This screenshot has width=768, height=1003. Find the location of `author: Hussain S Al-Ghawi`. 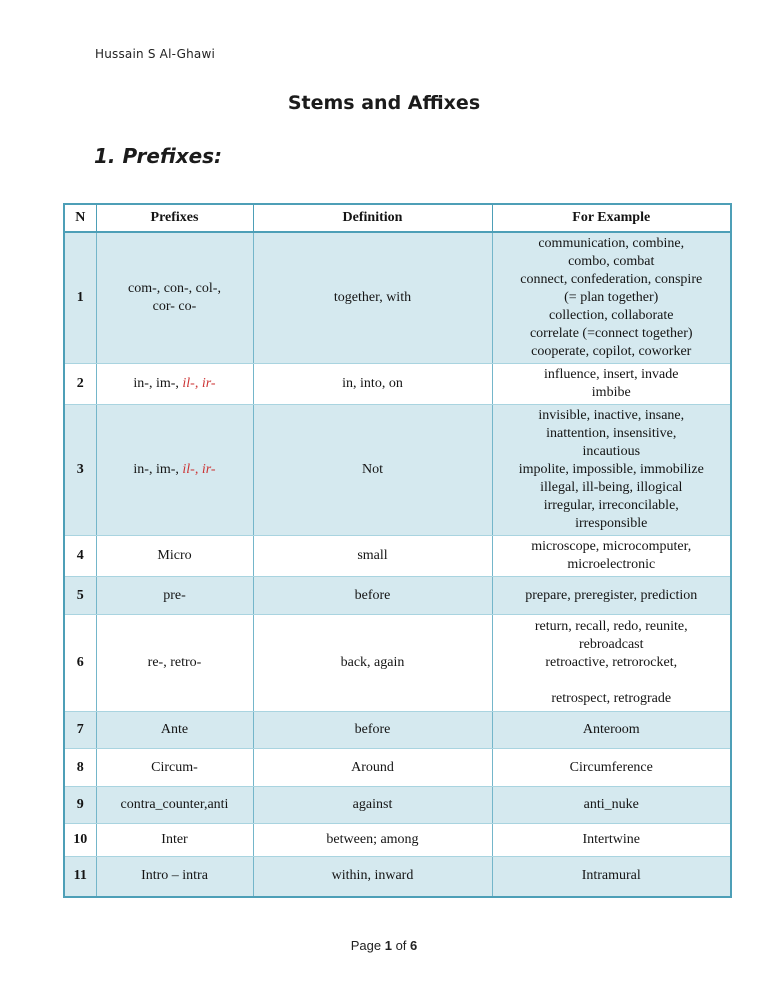

author: Hussain S Al-Ghawi is located at coordinates (155, 54).